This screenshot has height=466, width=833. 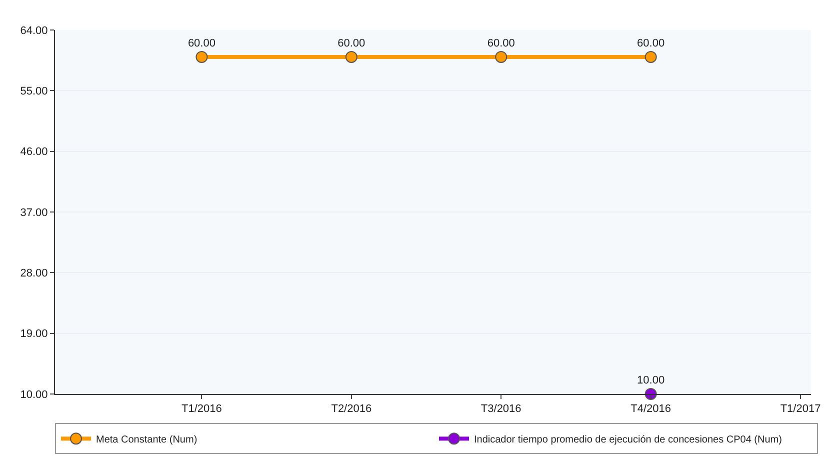 What do you see at coordinates (34, 334) in the screenshot?
I see `y-tick-label: 19.00` at bounding box center [34, 334].